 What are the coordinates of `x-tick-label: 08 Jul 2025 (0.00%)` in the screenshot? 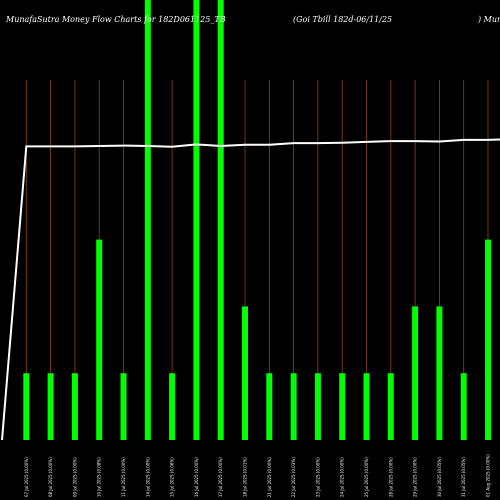 It's located at (50, 477).